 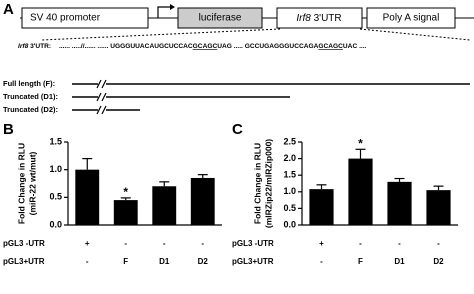 I want to click on polya-label: Poly A signal, so click(x=411, y=18).